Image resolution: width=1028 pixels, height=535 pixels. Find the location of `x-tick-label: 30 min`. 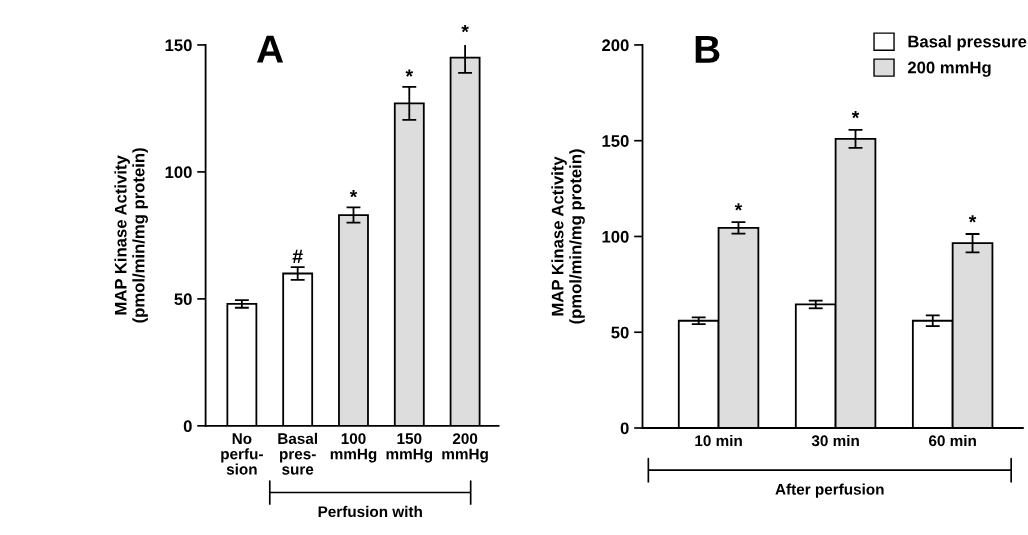

x-tick-label: 30 min is located at coordinates (835, 440).